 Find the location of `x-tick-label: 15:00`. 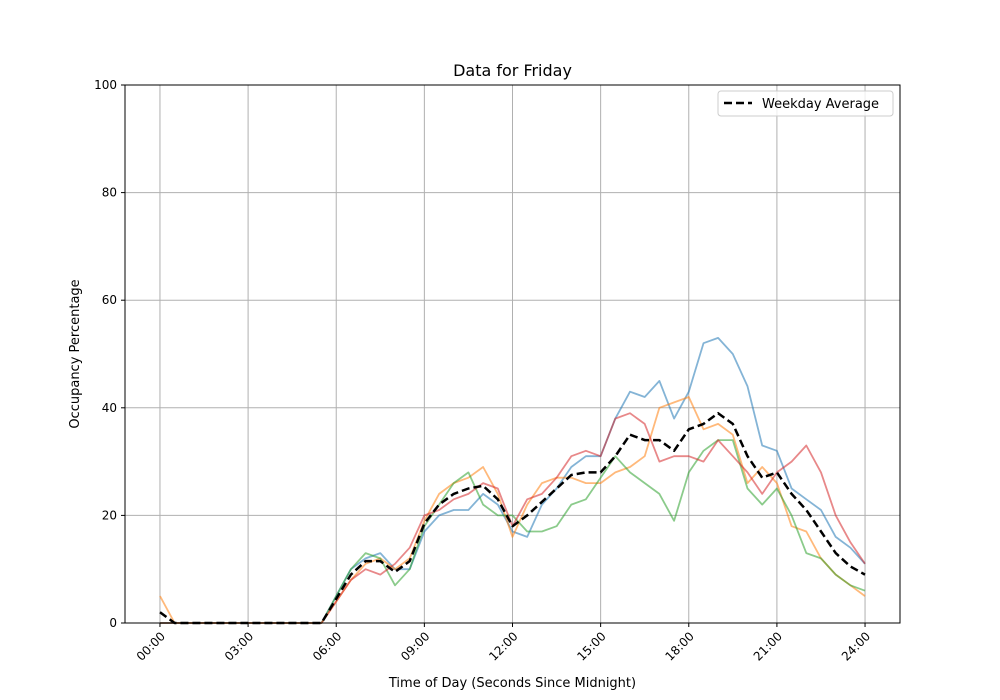

x-tick-label: 15:00 is located at coordinates (591, 646).